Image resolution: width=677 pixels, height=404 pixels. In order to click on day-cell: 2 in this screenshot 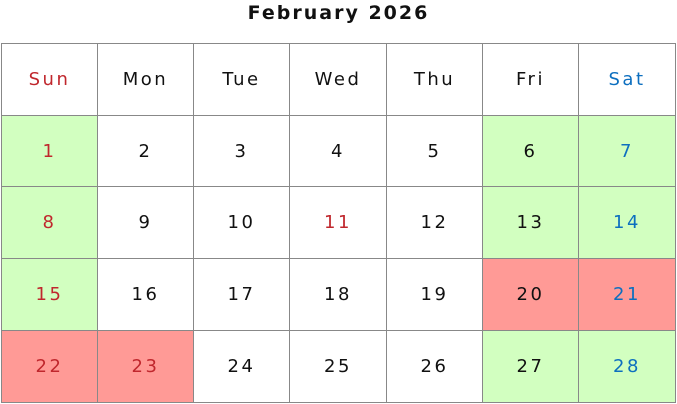, I will do `click(146, 151)`.